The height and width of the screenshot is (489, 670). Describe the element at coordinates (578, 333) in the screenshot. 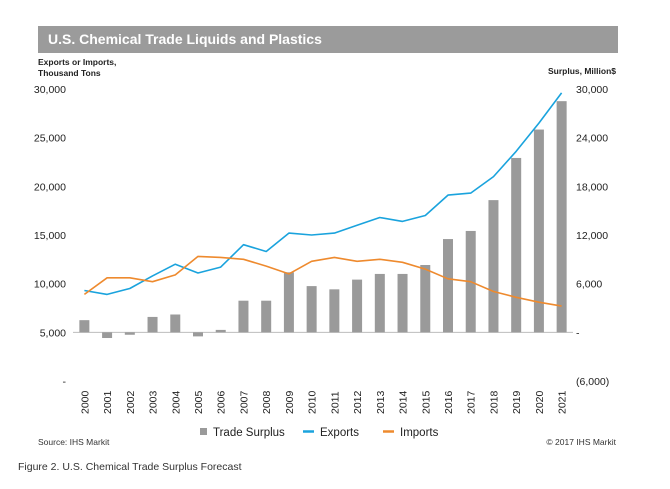

I see `right-tick-label: -` at that location.